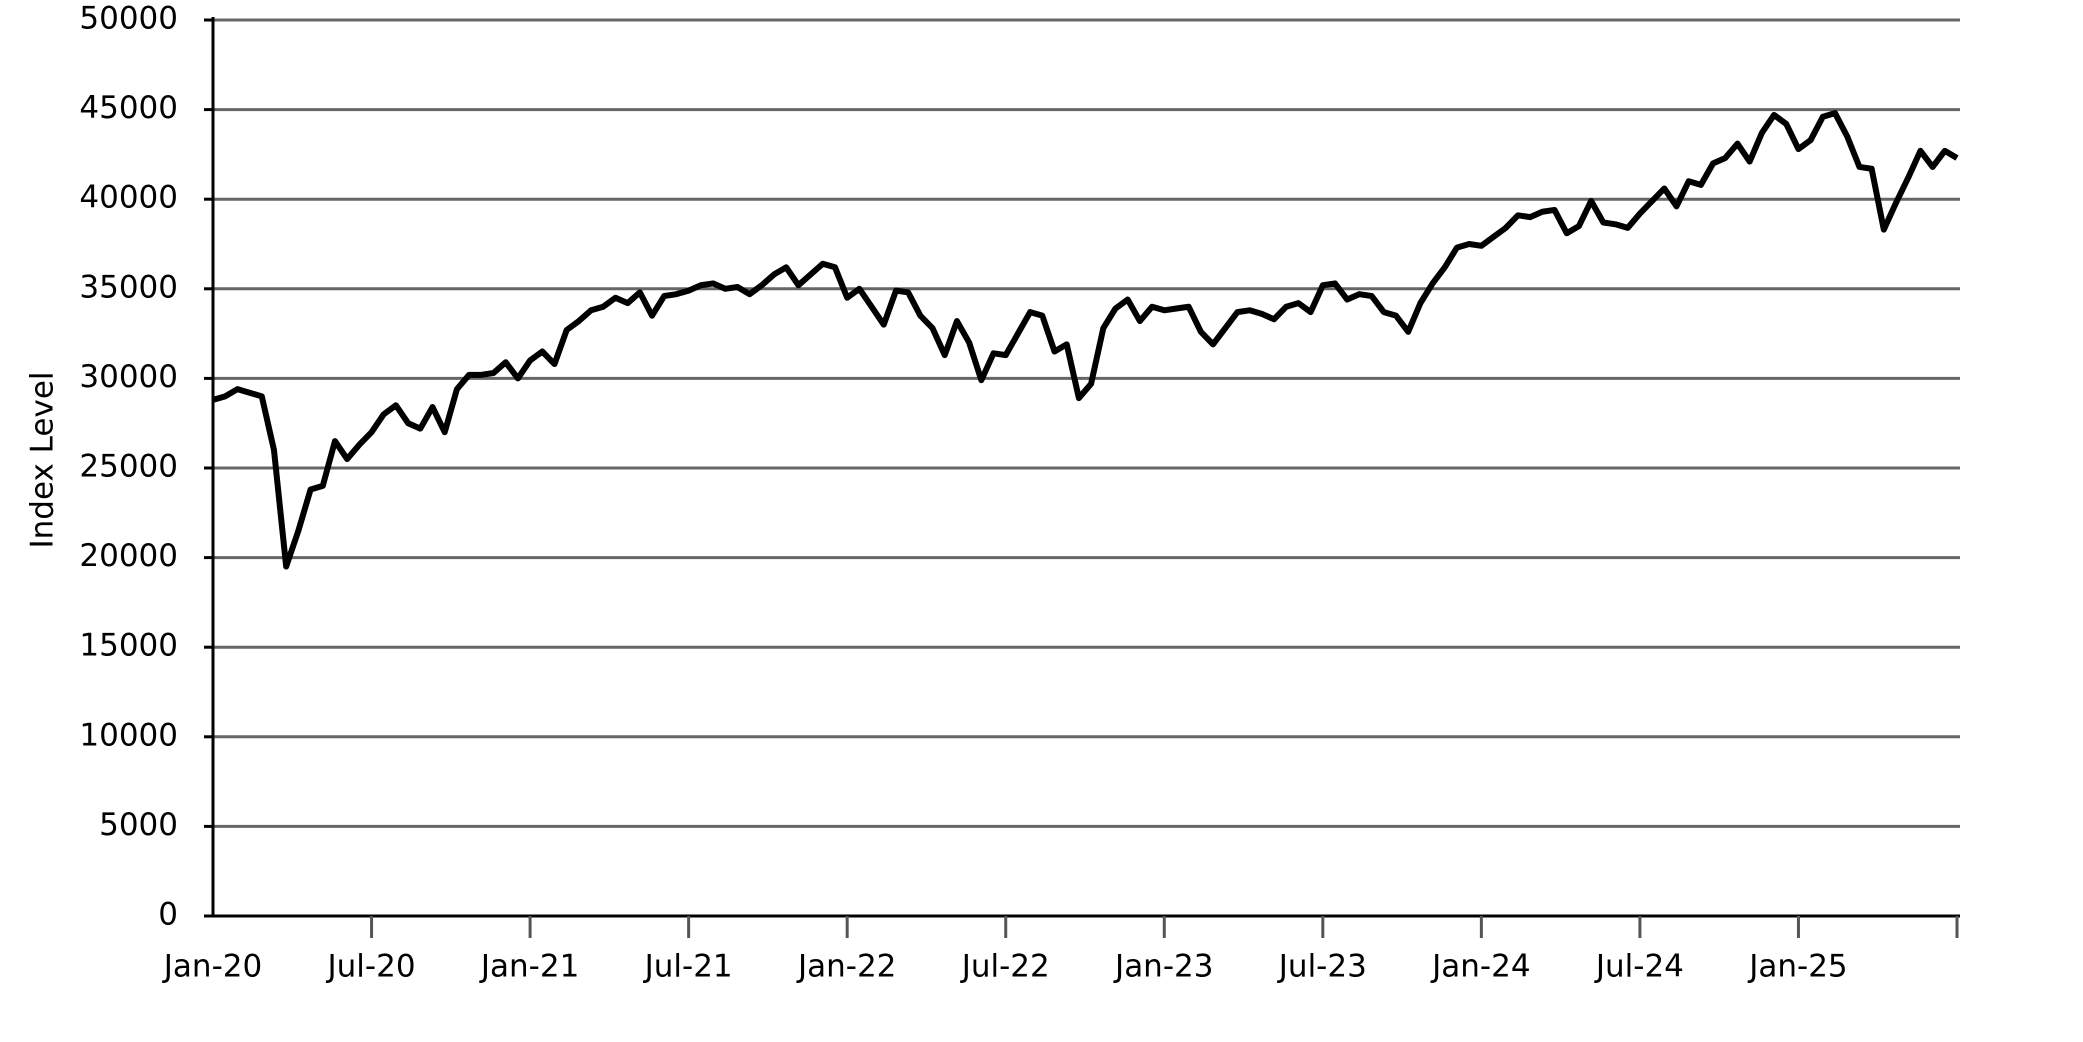 This screenshot has height=1042, width=2083. I want to click on y-axis-label: Index Level, so click(43, 459).